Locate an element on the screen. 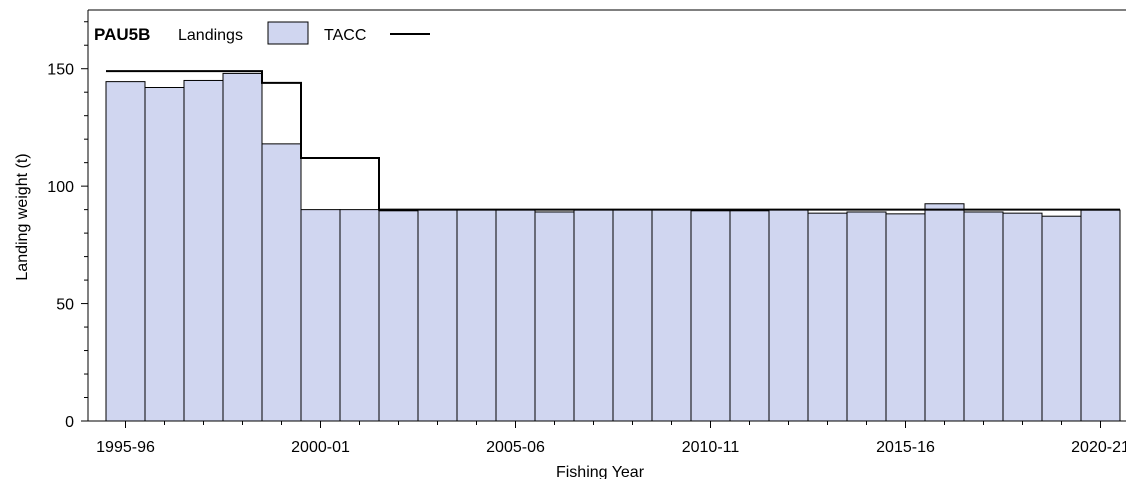 The image size is (1126, 479). legend: PAU5B Landings TACC is located at coordinates (262, 33).